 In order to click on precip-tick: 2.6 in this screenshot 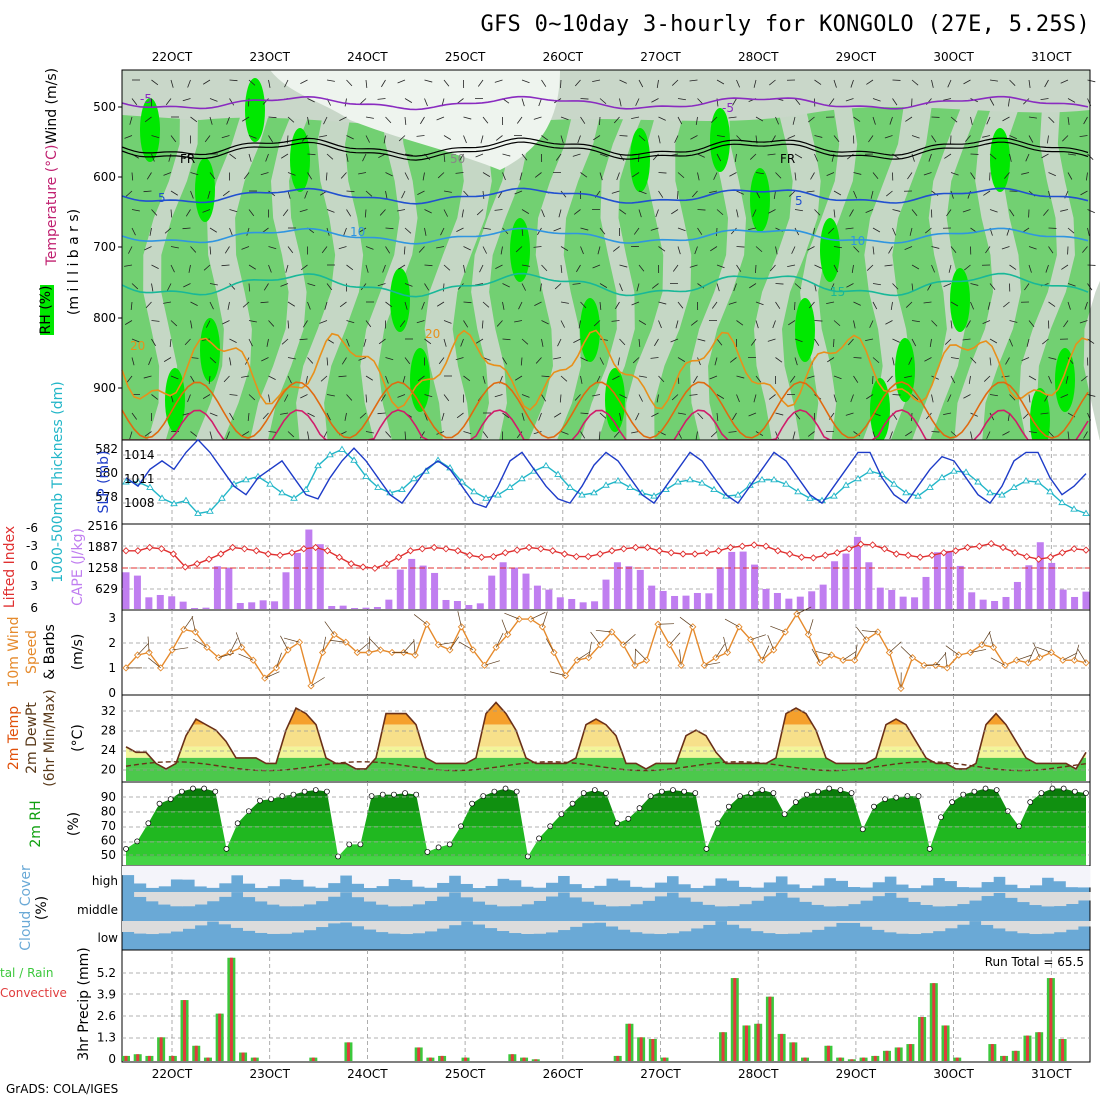, I will do `click(106, 1016)`.